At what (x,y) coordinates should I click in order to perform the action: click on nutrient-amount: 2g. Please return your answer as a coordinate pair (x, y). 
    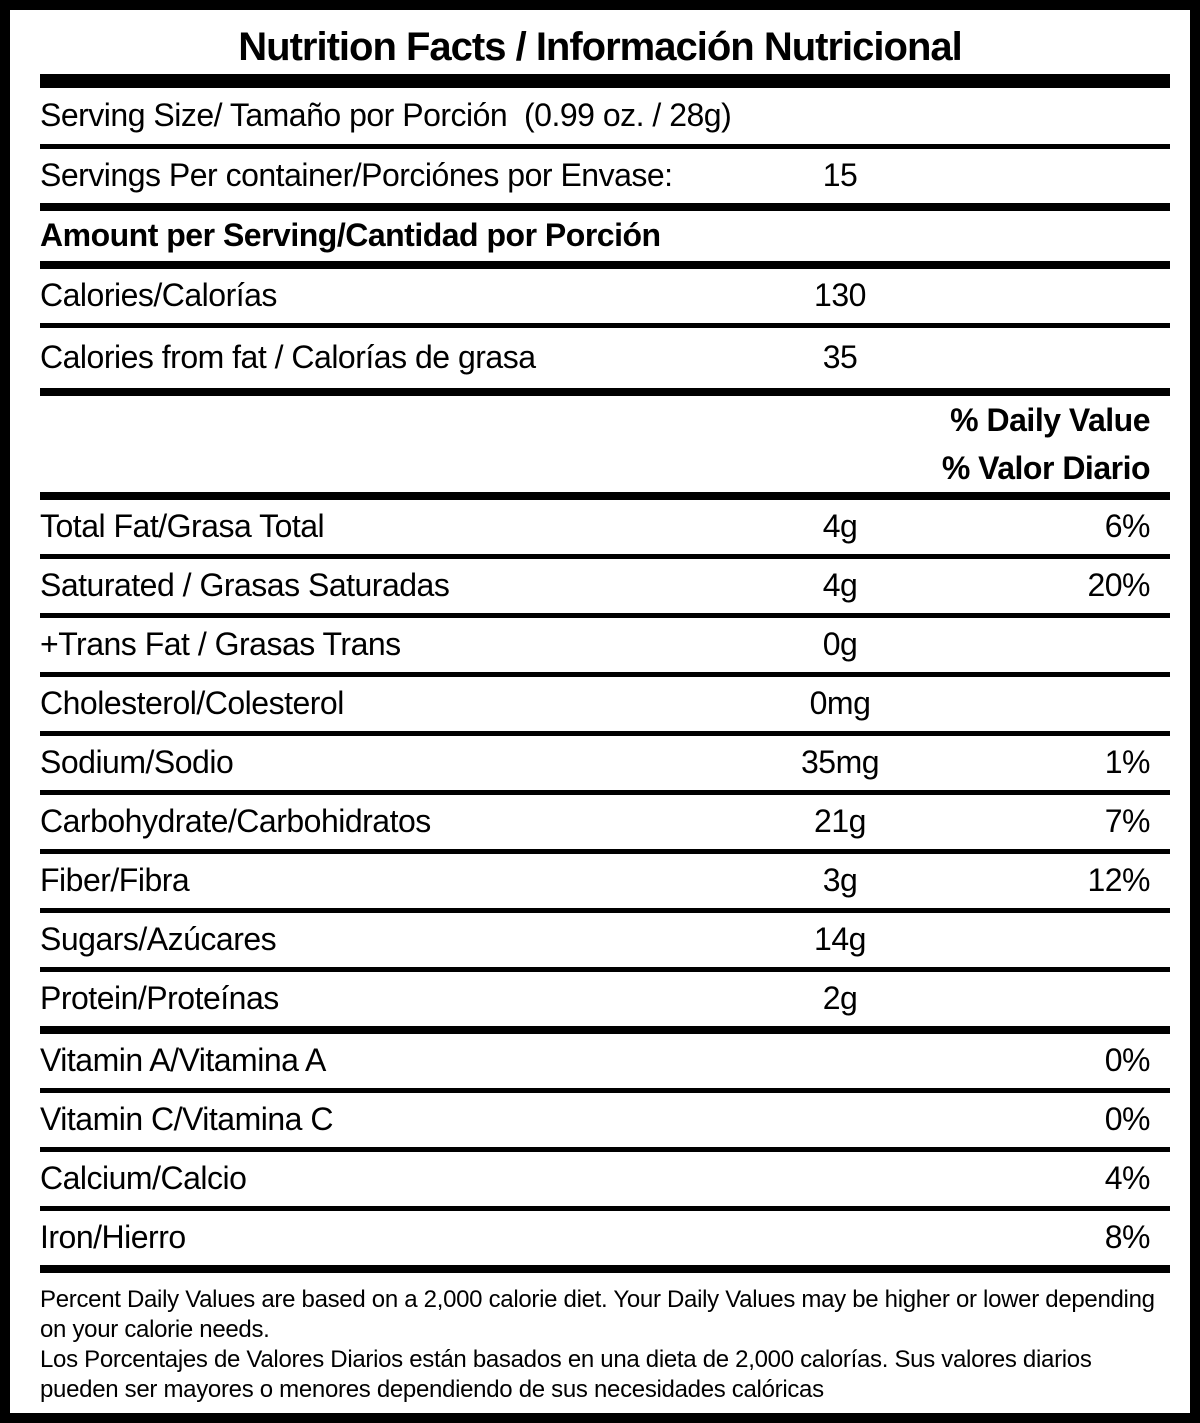
    Looking at the image, I should click on (840, 998).